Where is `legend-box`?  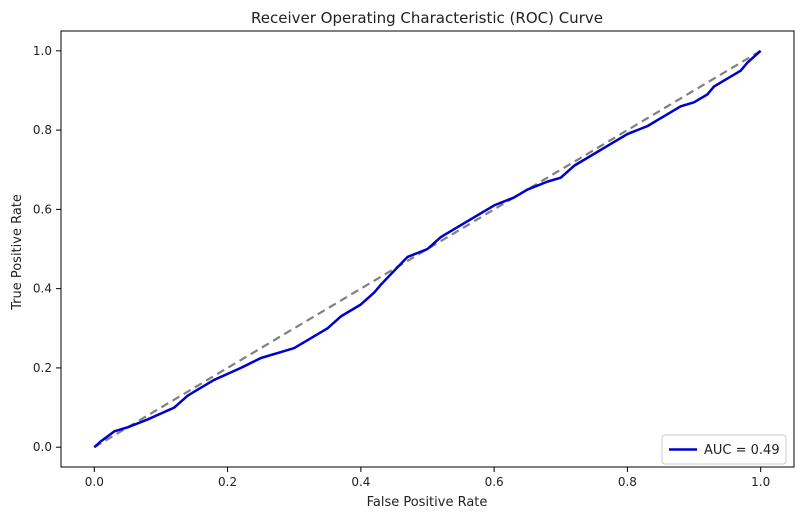
legend-box is located at coordinates (724, 449).